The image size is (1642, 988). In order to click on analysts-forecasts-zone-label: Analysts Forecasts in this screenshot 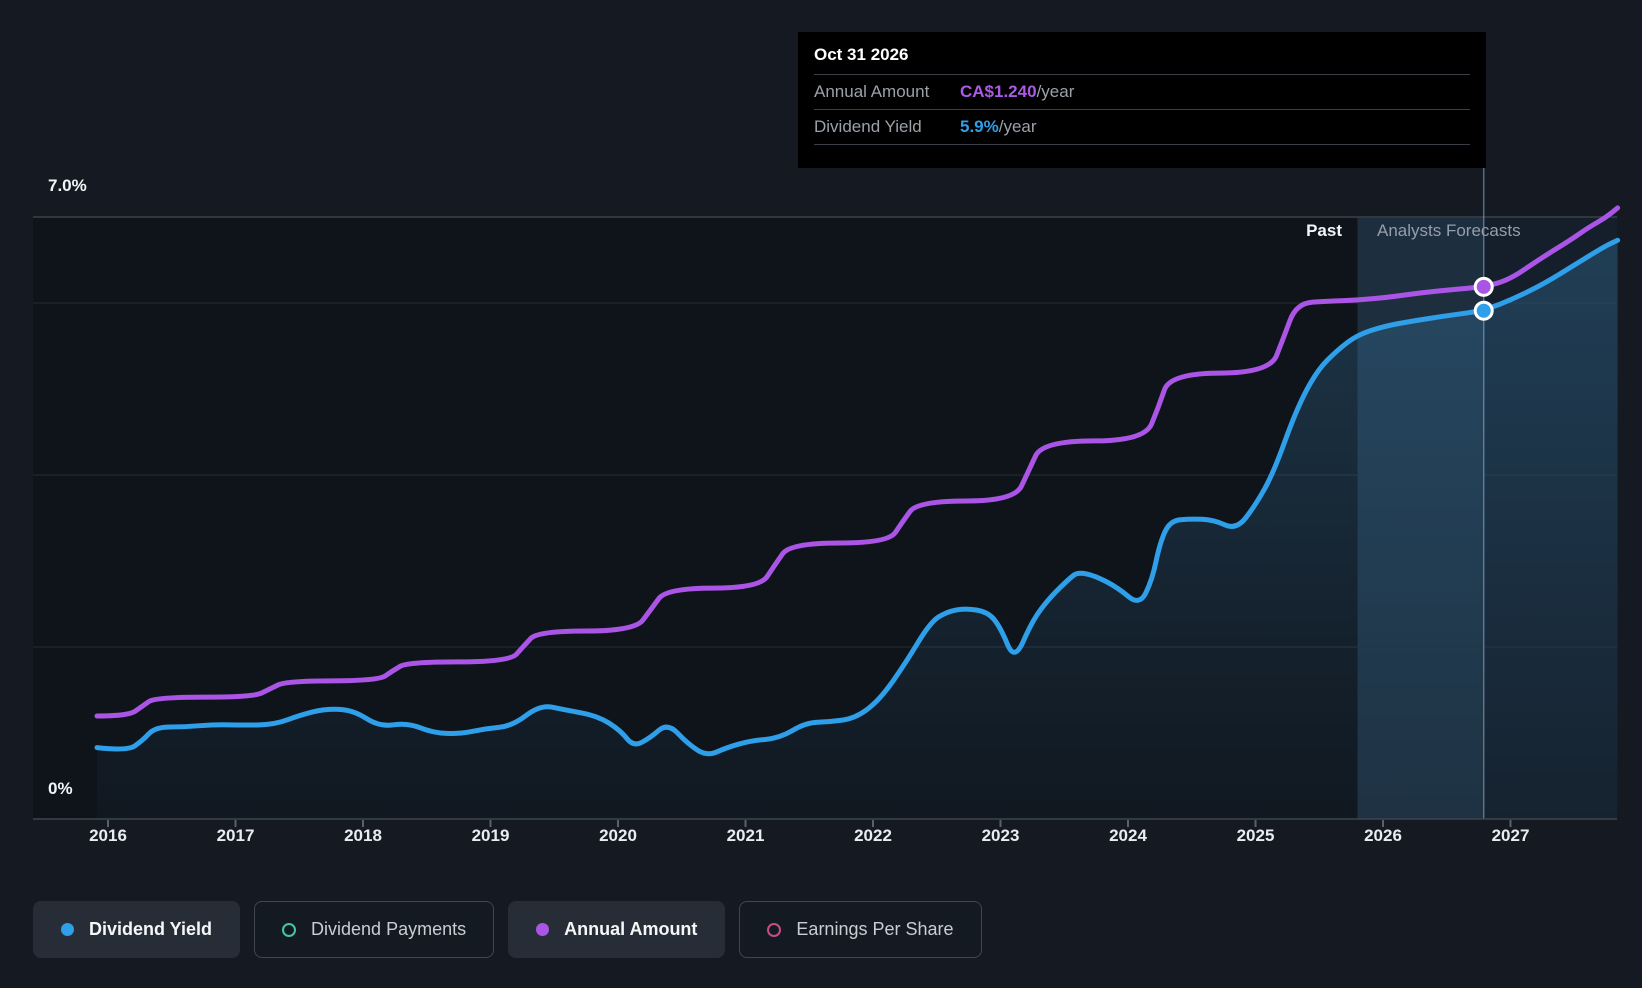, I will do `click(1449, 230)`.